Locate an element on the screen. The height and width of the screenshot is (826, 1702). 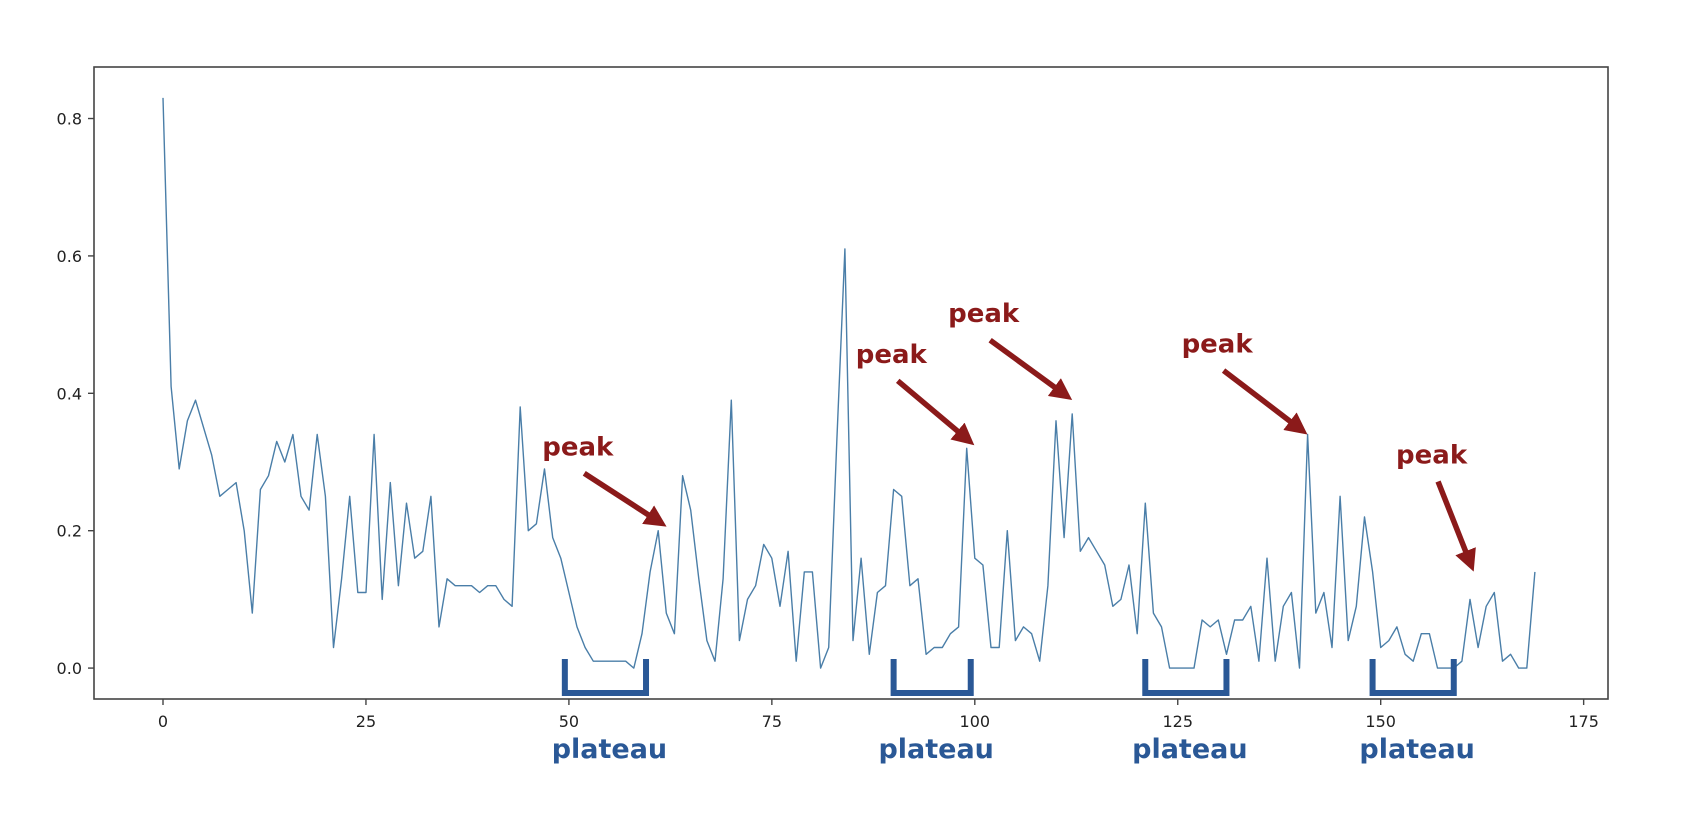
x-axis: 0 25 50 75 100 125 150 175 is located at coordinates (878, 715).